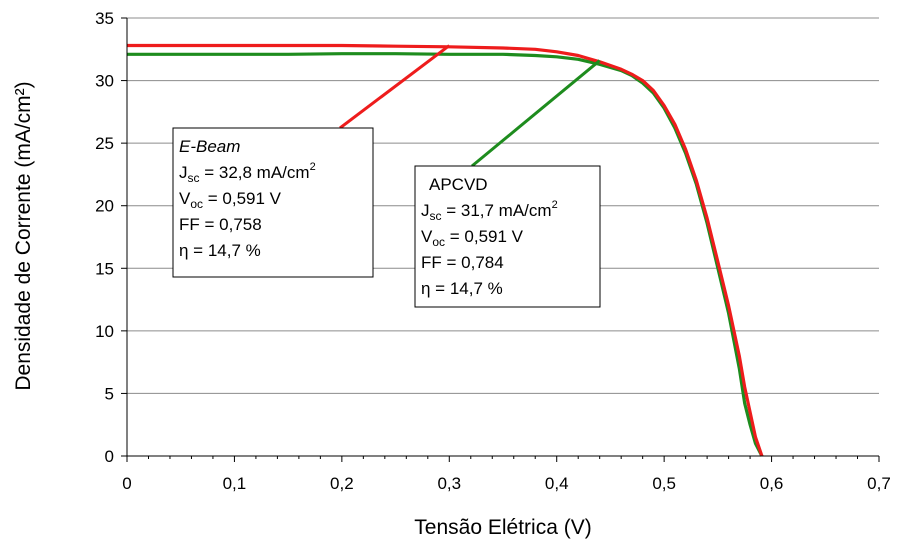  What do you see at coordinates (104, 18) in the screenshot?
I see `y-tick-label: 35` at bounding box center [104, 18].